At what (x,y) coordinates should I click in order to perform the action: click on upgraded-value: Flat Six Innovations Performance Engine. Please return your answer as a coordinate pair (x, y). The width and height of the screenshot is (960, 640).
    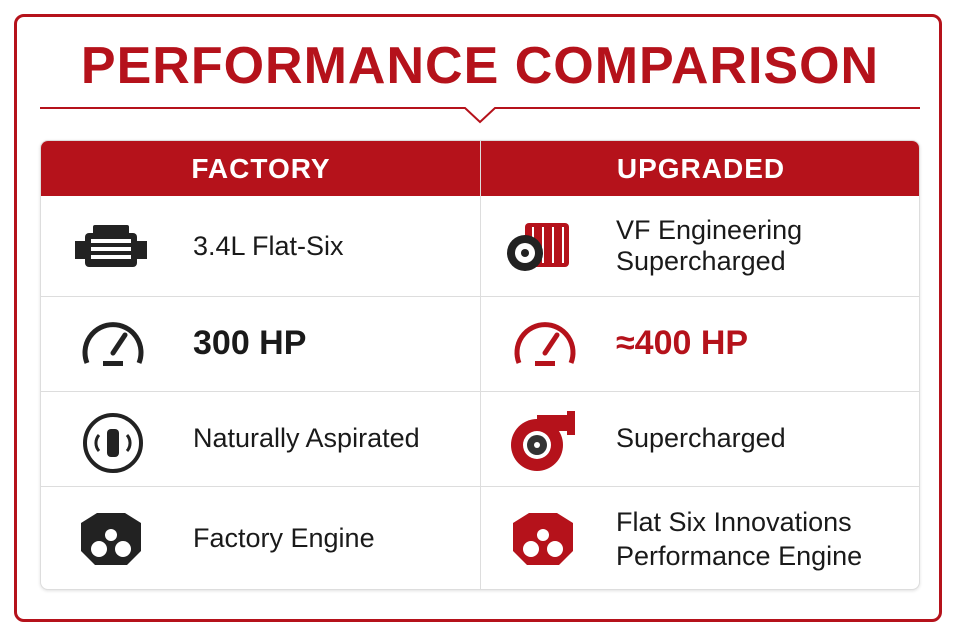
    Looking at the image, I should click on (739, 537).